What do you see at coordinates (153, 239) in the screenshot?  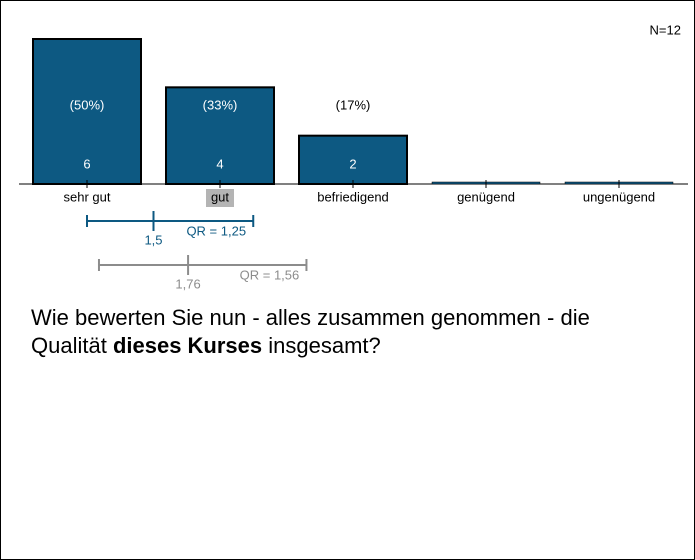 I see `median-label: 1,5` at bounding box center [153, 239].